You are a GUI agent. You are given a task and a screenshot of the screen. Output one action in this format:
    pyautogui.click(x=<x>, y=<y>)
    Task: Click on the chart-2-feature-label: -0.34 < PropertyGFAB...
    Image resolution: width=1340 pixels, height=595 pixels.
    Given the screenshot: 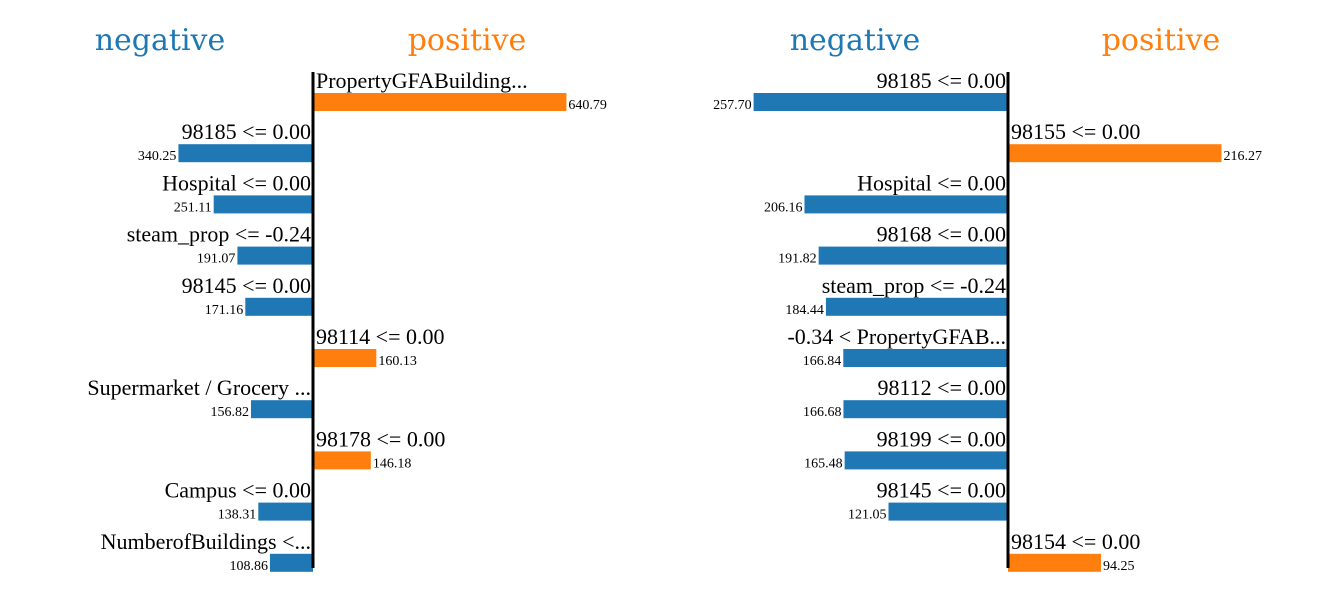 What is the action you would take?
    pyautogui.click(x=896, y=336)
    